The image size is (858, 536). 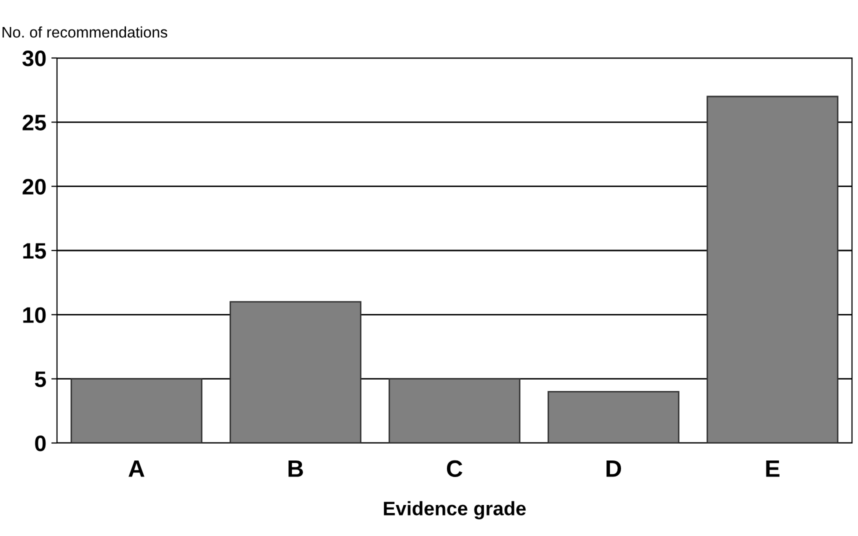 What do you see at coordinates (40, 444) in the screenshot?
I see `y-tick-label: 0` at bounding box center [40, 444].